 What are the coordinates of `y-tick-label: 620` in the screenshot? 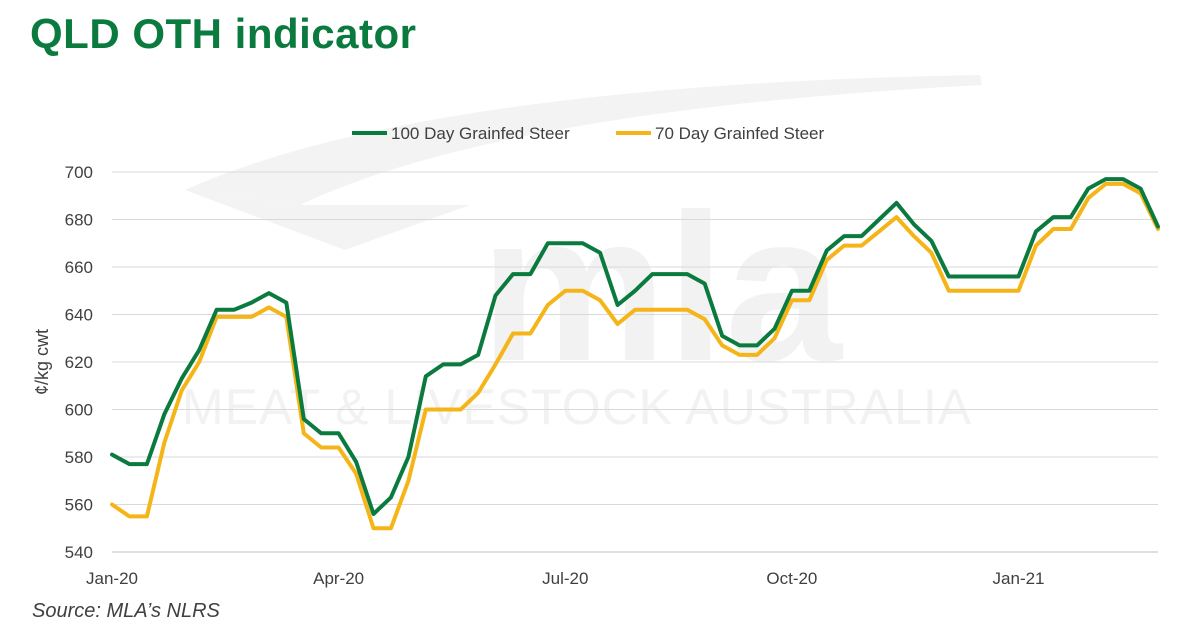 It's located at (79, 362).